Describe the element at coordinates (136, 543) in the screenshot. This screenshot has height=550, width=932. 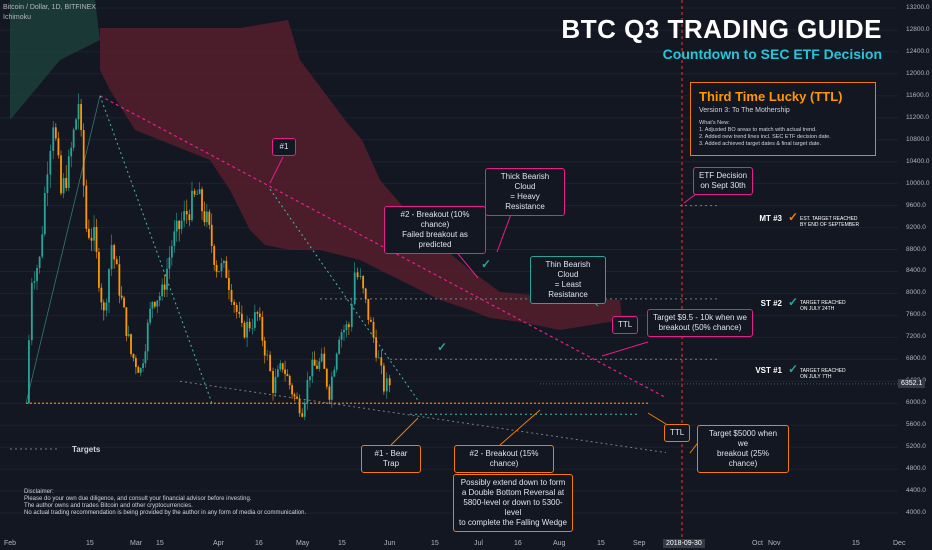
I see `x-tick-label: Mar` at that location.